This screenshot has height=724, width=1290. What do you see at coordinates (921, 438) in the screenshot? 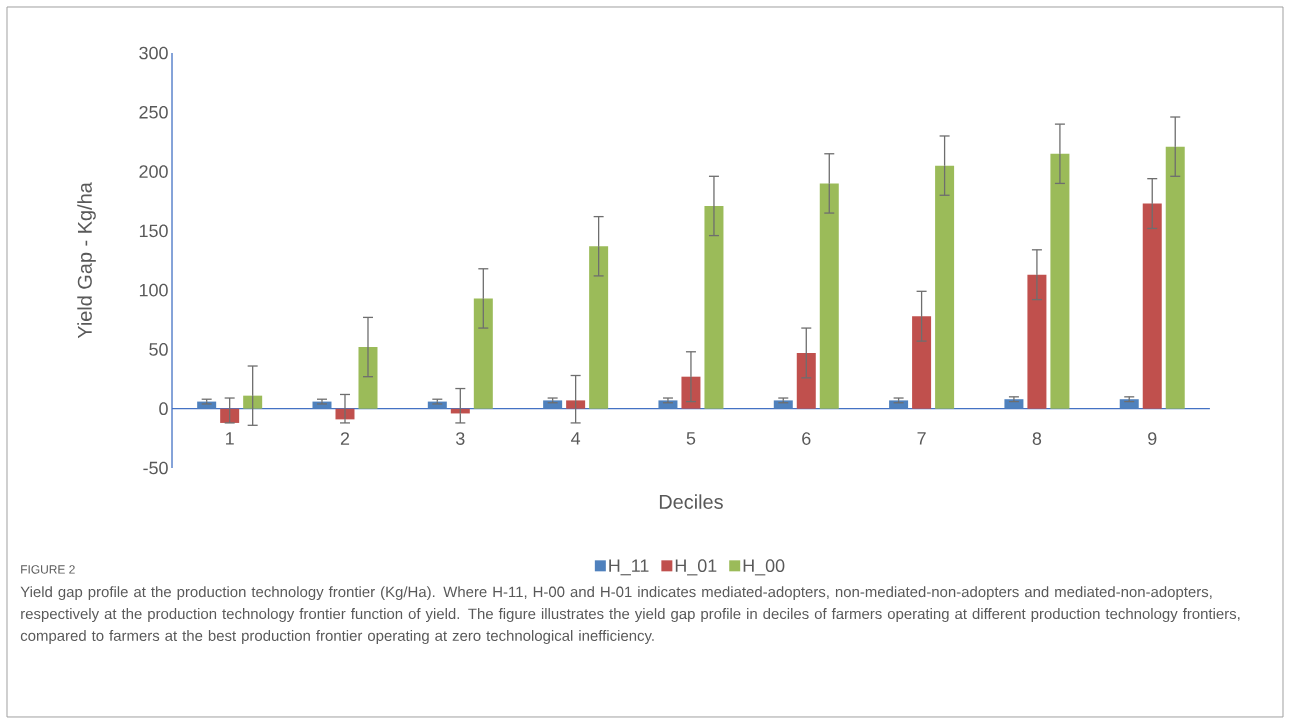
I see `x-tick-label: 7` at bounding box center [921, 438].